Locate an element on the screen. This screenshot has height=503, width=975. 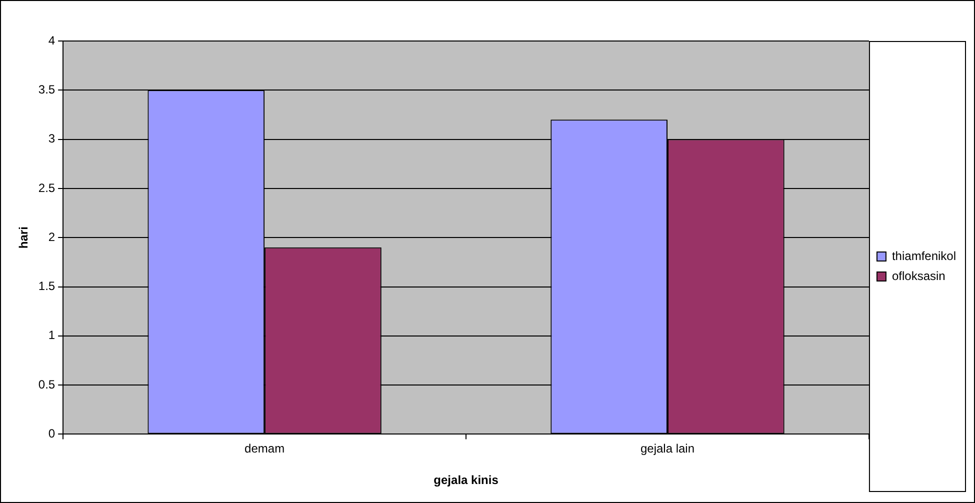
legend-label: thiamfenikol is located at coordinates (924, 255).